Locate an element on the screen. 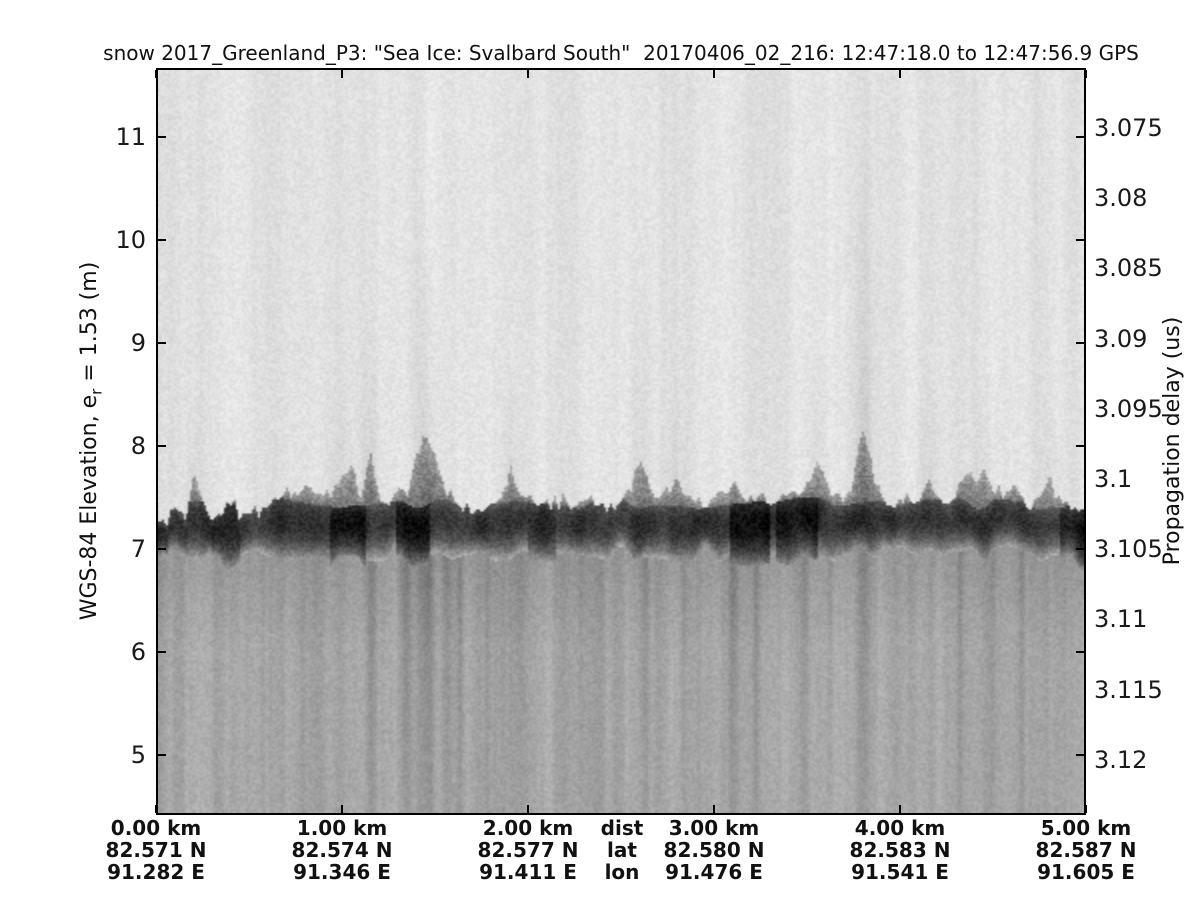 The image size is (1200, 900). bottom-dist-value: 3.00 km is located at coordinates (714, 828).